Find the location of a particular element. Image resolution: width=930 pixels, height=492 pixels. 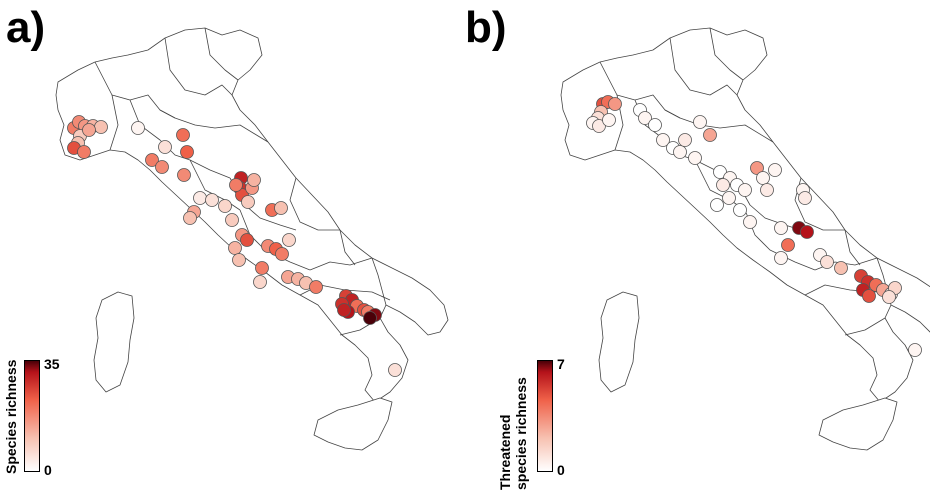

legend-title: Species richness is located at coordinates (11, 417).